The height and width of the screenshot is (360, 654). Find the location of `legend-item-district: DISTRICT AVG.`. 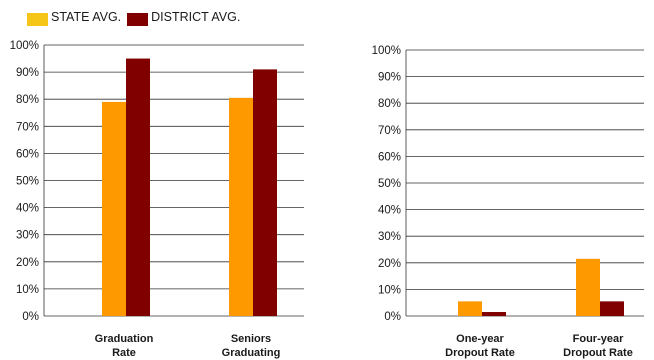

legend-item-district: DISTRICT AVG. is located at coordinates (184, 18).